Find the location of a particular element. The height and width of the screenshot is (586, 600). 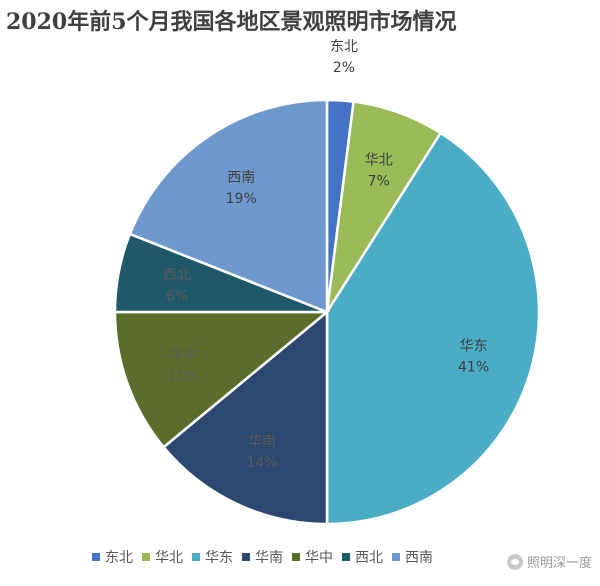

legend: 东北 华北 华东 华南 华中 西北 西南 is located at coordinates (262, 557).